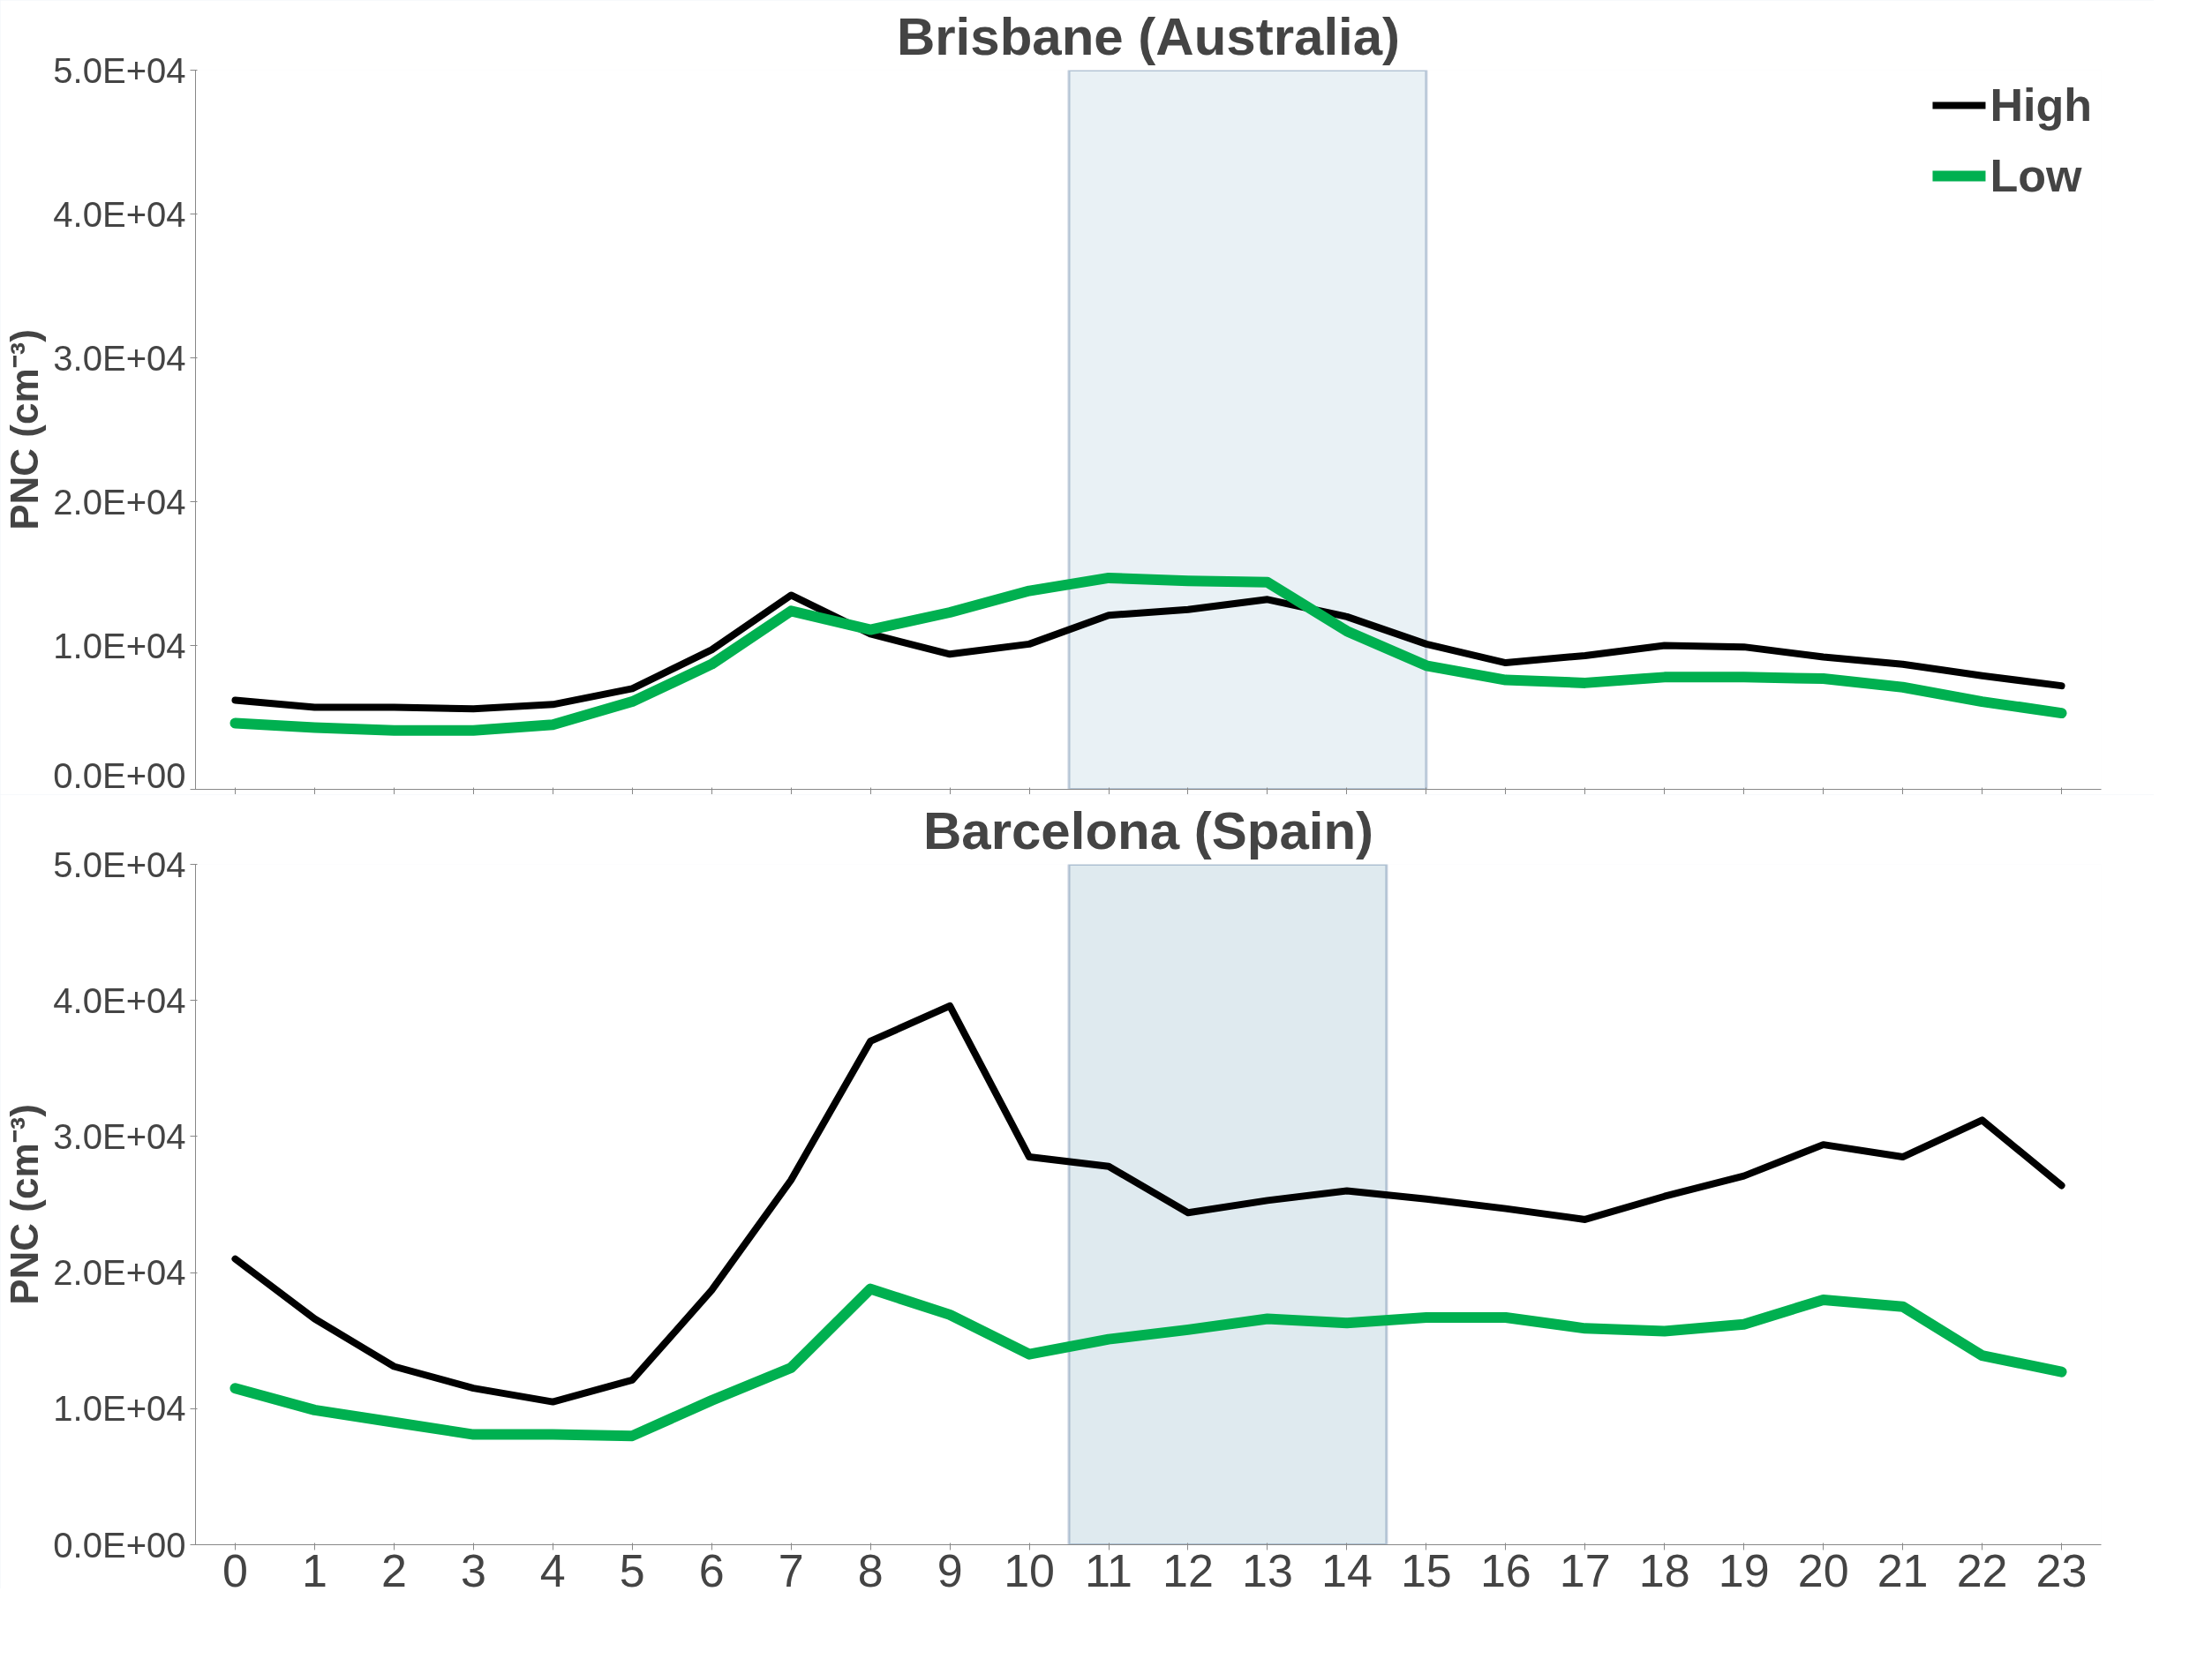  Describe the element at coordinates (235, 1570) in the screenshot. I see `x-tick-label: 0` at that location.